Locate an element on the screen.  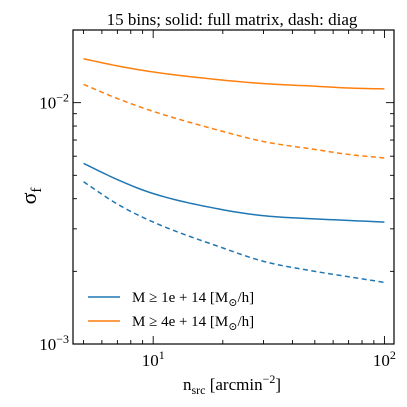
legend-label-1: M ≥ 4e + 14 [M⊙/h] is located at coordinates (193, 323).